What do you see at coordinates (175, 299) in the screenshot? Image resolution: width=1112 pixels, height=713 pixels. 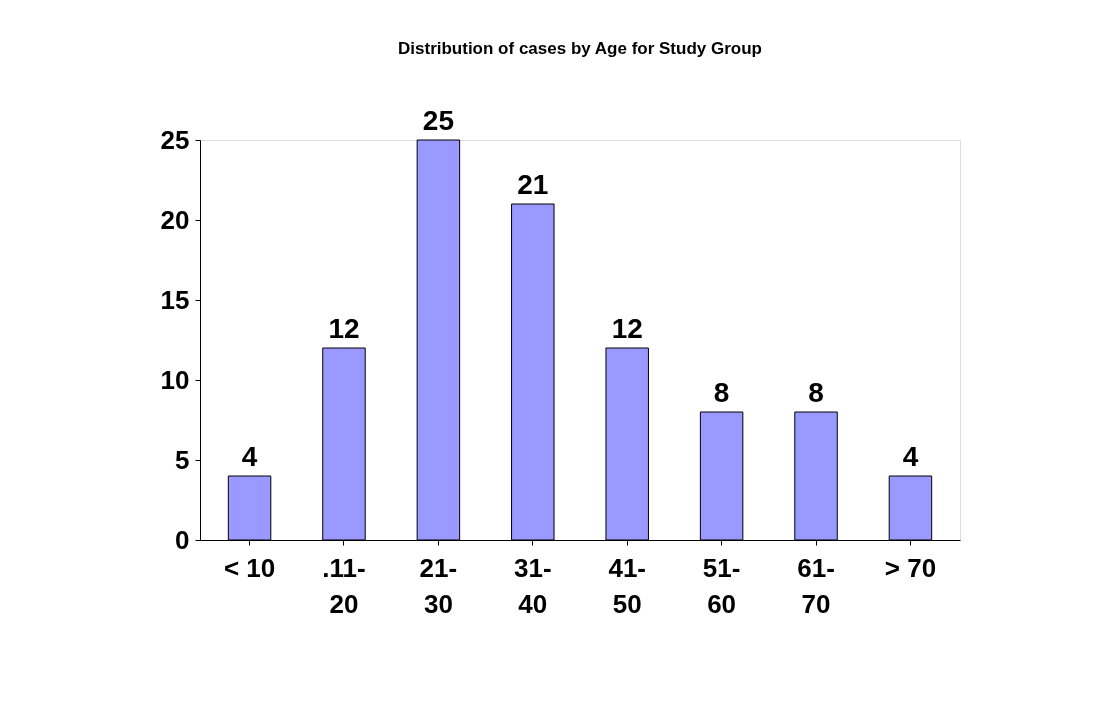 I see `y-tick-label: 15` at bounding box center [175, 299].